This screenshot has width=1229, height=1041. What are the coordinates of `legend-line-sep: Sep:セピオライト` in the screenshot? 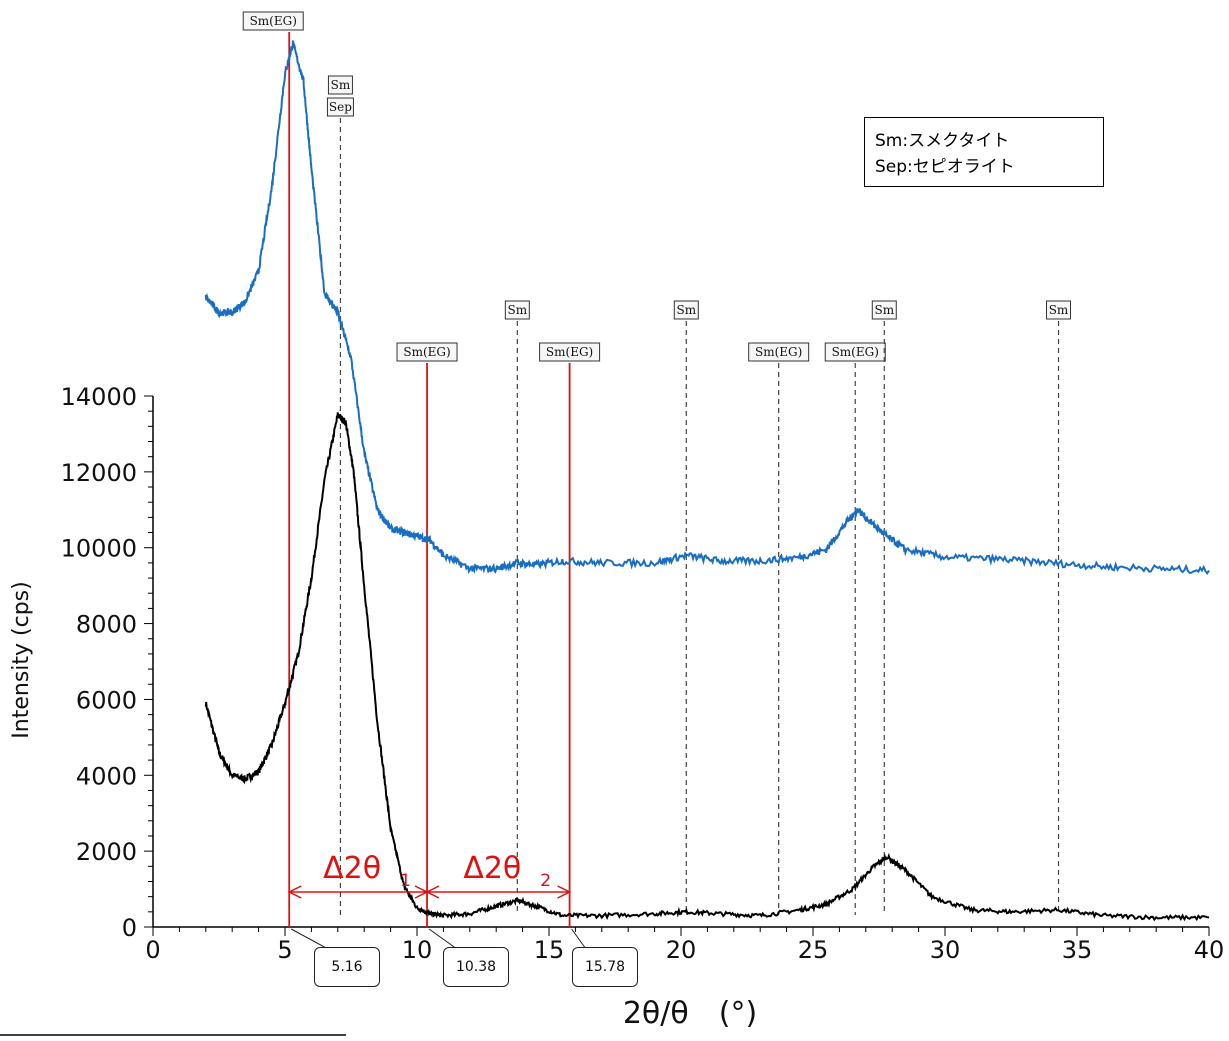 It's located at (945, 167).